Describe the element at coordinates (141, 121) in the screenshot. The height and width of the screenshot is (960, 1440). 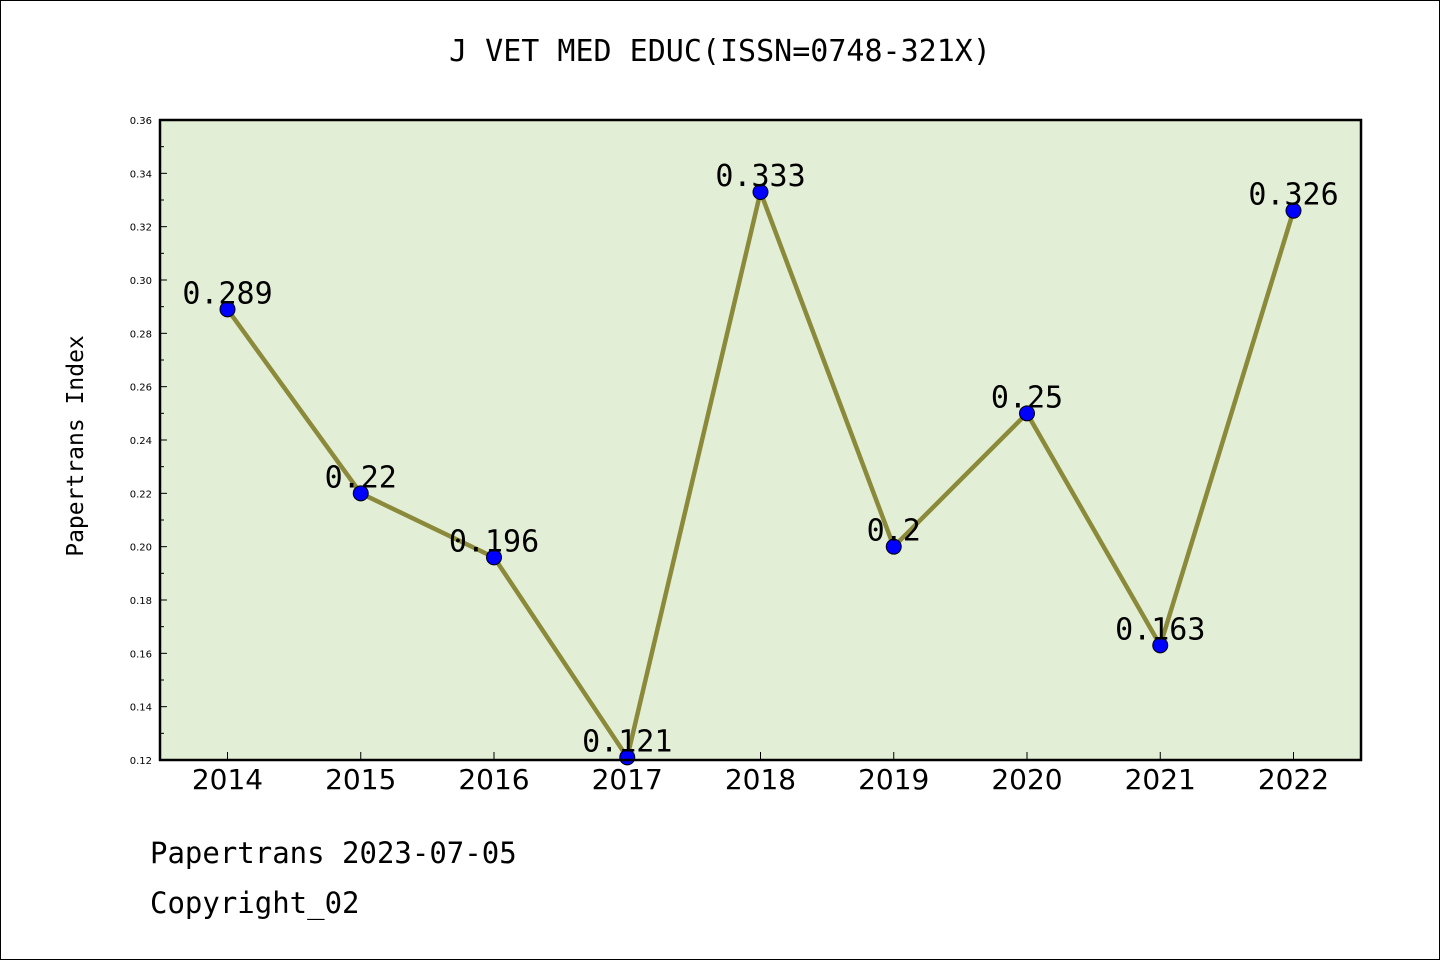
I see `y-tick-label: 0.36` at that location.